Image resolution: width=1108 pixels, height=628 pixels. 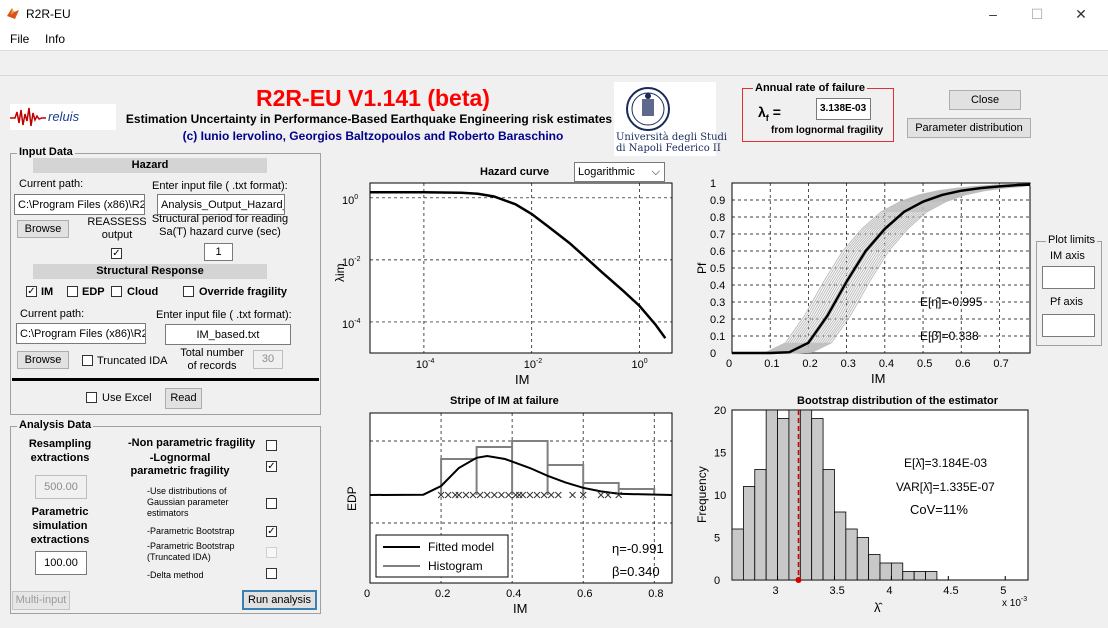 I want to click on option-non-parametric-checkbox, so click(x=271, y=445).